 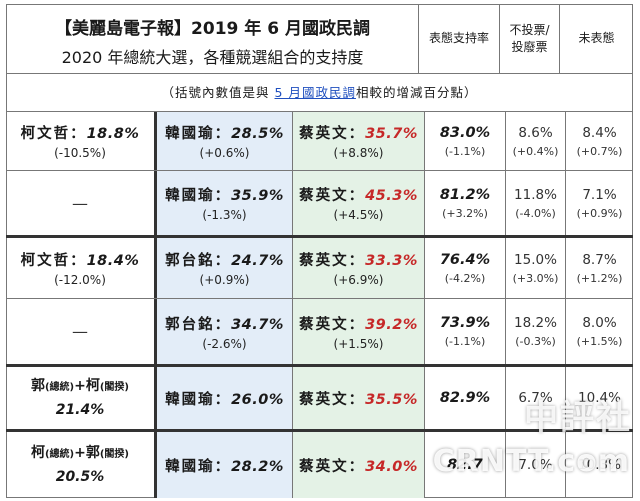 I want to click on undecided-change: (+1.5%), so click(x=599, y=341).